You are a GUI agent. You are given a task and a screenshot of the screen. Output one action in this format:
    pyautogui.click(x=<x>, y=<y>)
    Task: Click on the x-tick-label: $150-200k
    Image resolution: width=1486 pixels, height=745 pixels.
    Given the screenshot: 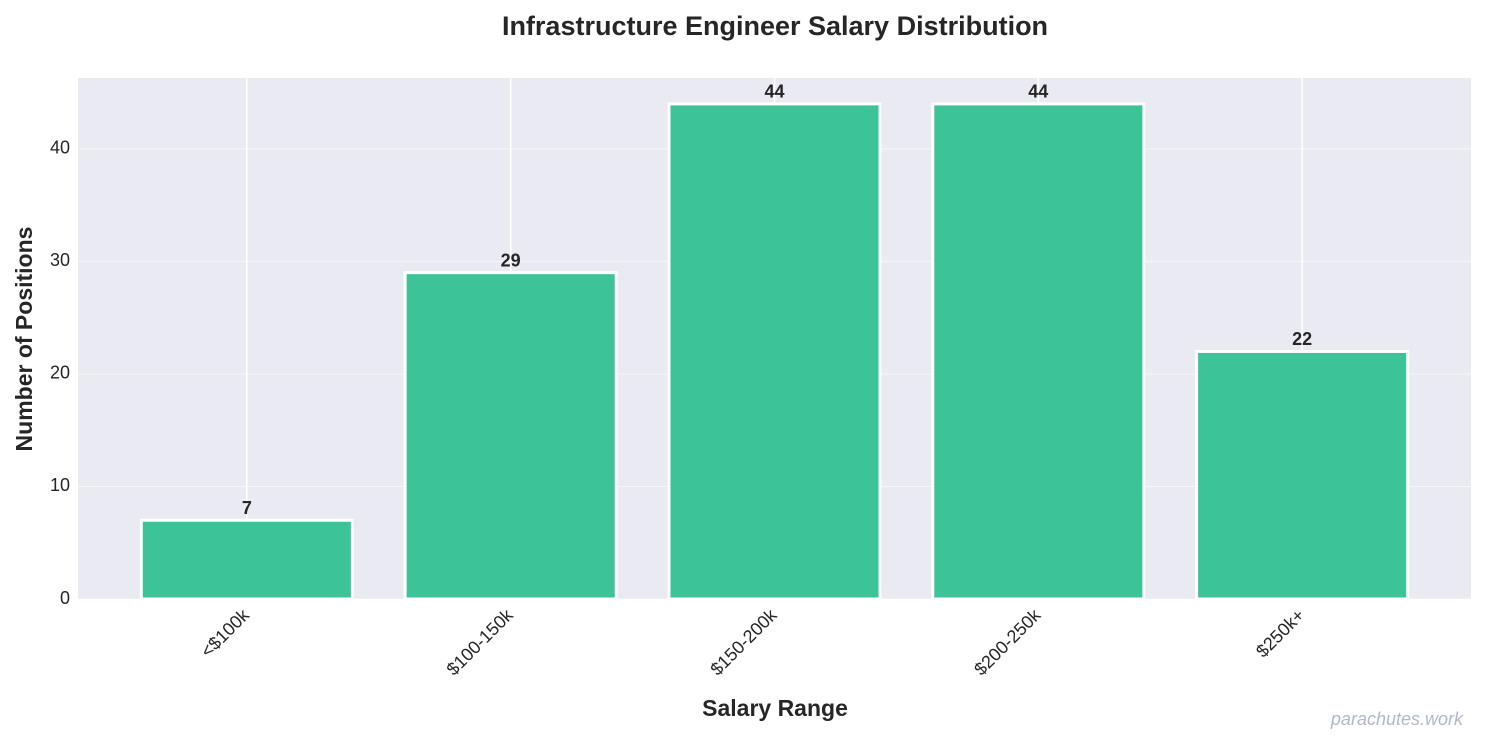 What is the action you would take?
    pyautogui.click(x=743, y=641)
    